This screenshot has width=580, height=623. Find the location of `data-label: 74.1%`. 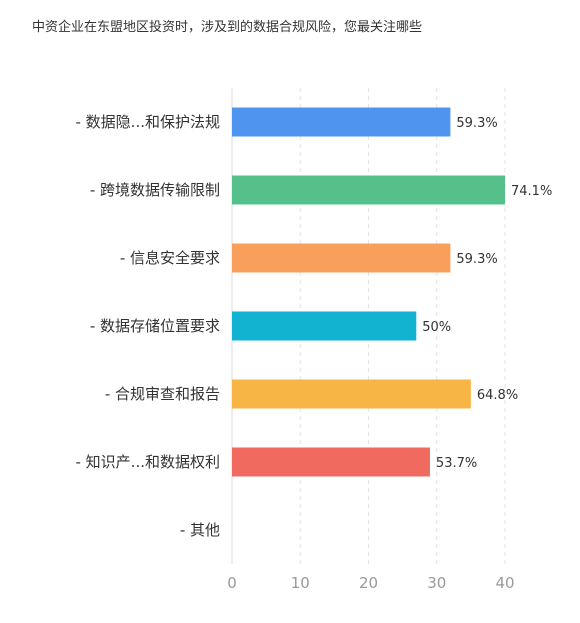

data-label: 74.1% is located at coordinates (531, 191).